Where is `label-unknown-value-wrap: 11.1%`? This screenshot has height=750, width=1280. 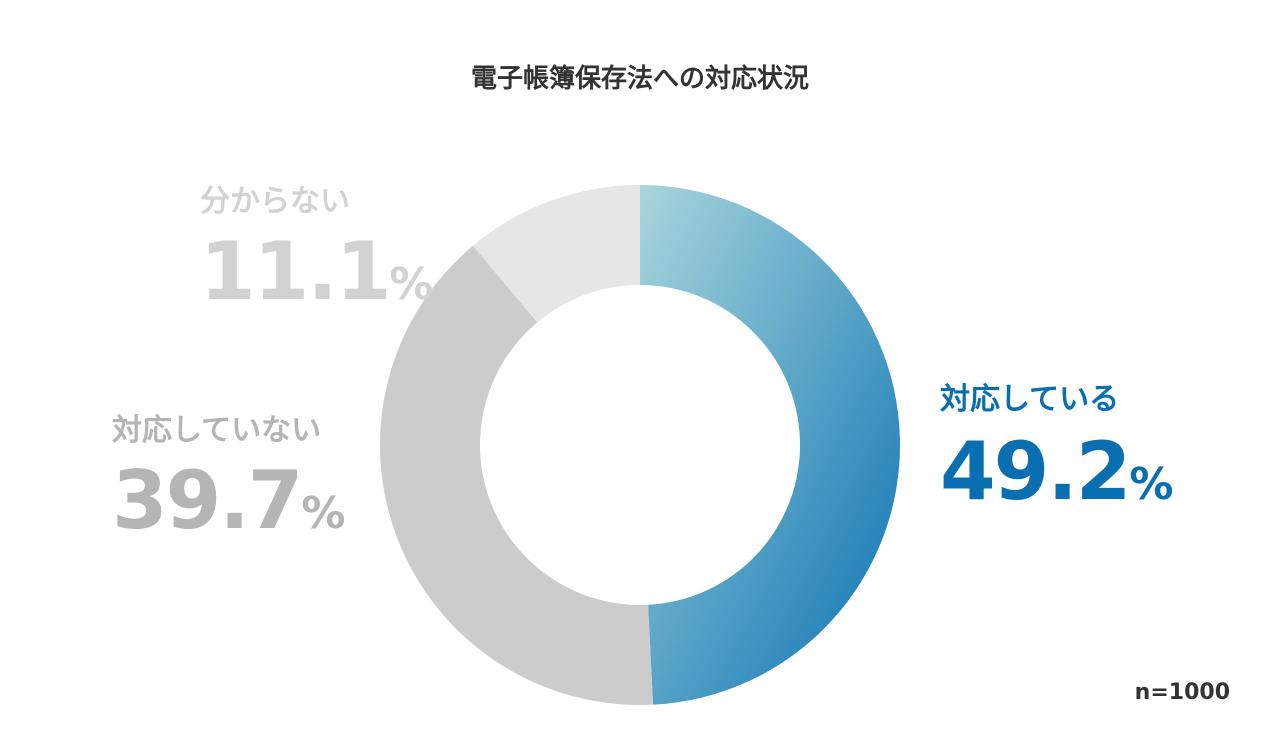
label-unknown-value-wrap: 11.1% is located at coordinates (316, 272).